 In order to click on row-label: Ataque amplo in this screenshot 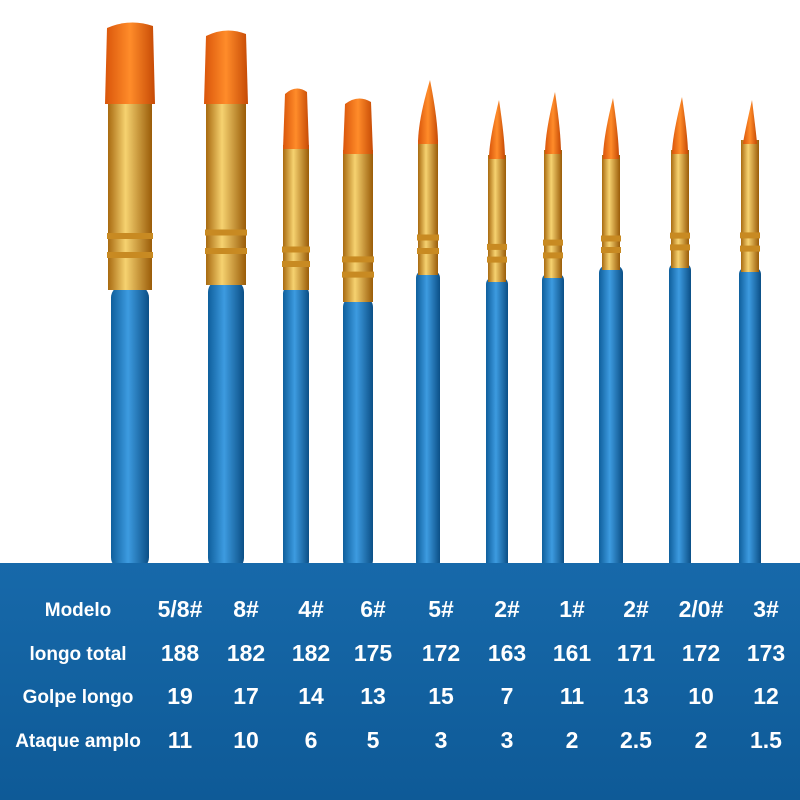, I will do `click(78, 741)`.